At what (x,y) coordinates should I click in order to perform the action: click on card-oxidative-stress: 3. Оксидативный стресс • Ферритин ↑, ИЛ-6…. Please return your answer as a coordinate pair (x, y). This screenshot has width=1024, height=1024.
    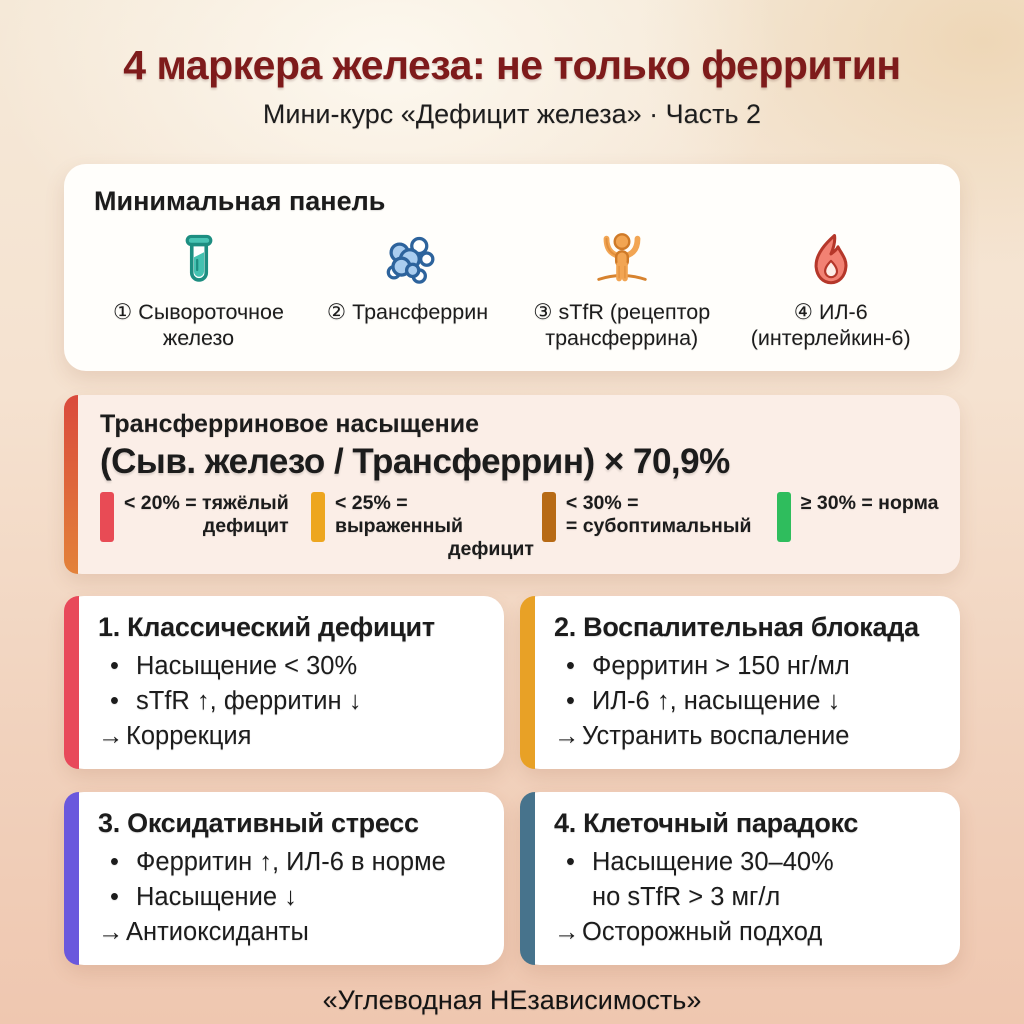
    Looking at the image, I should click on (284, 879).